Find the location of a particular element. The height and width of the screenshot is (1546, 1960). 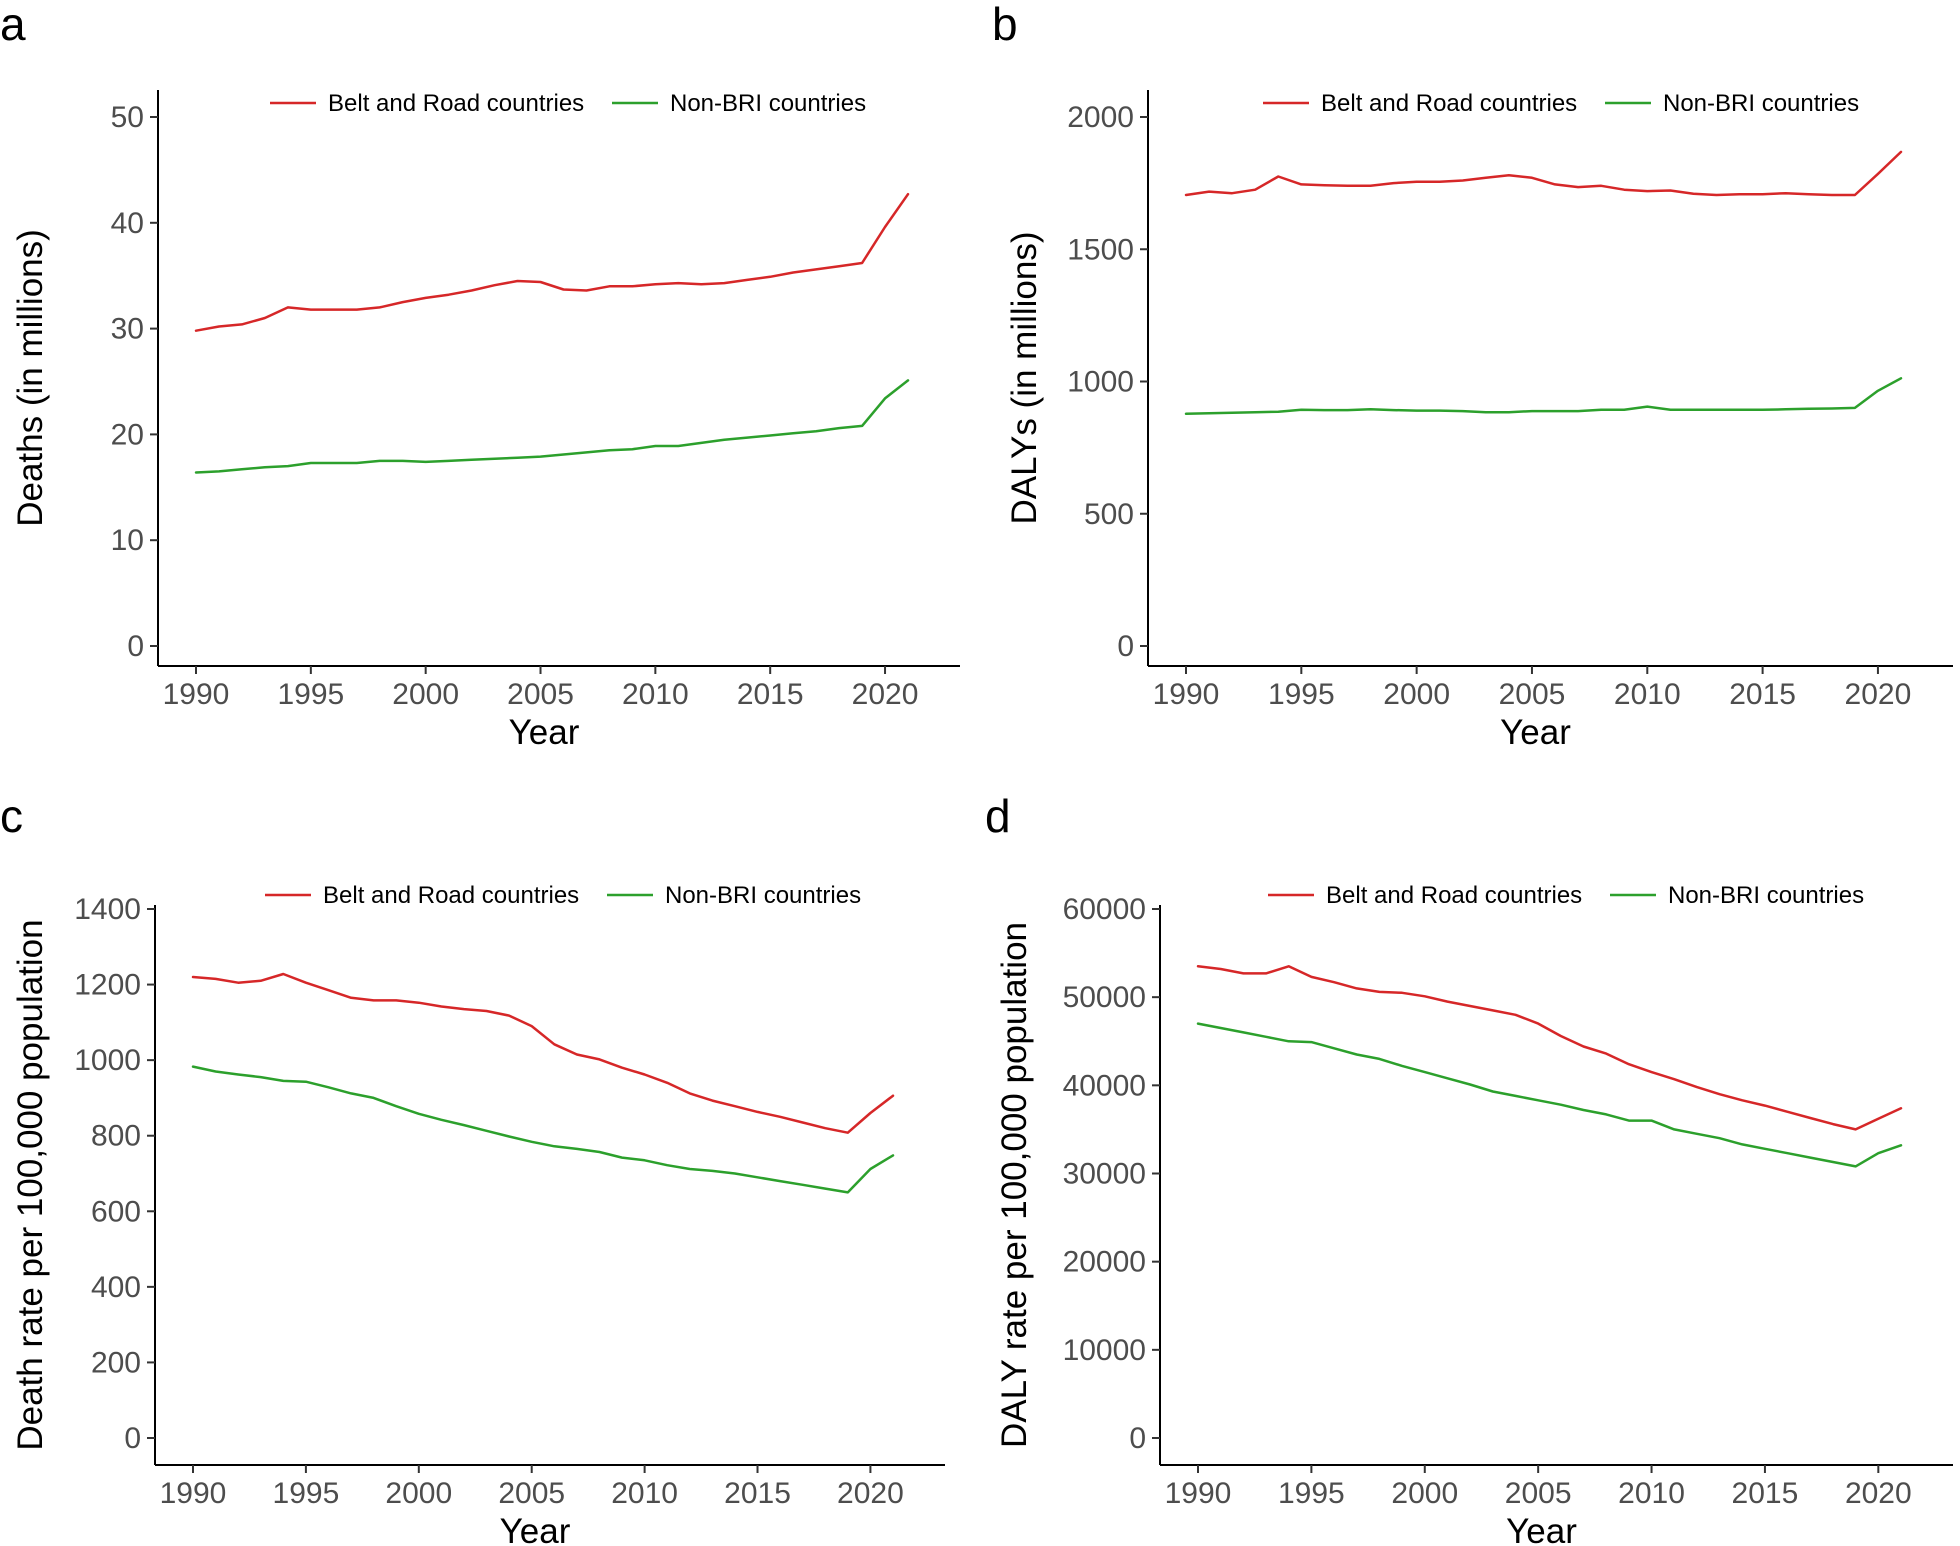

panel-letter-b: b is located at coordinates (1005, 25).